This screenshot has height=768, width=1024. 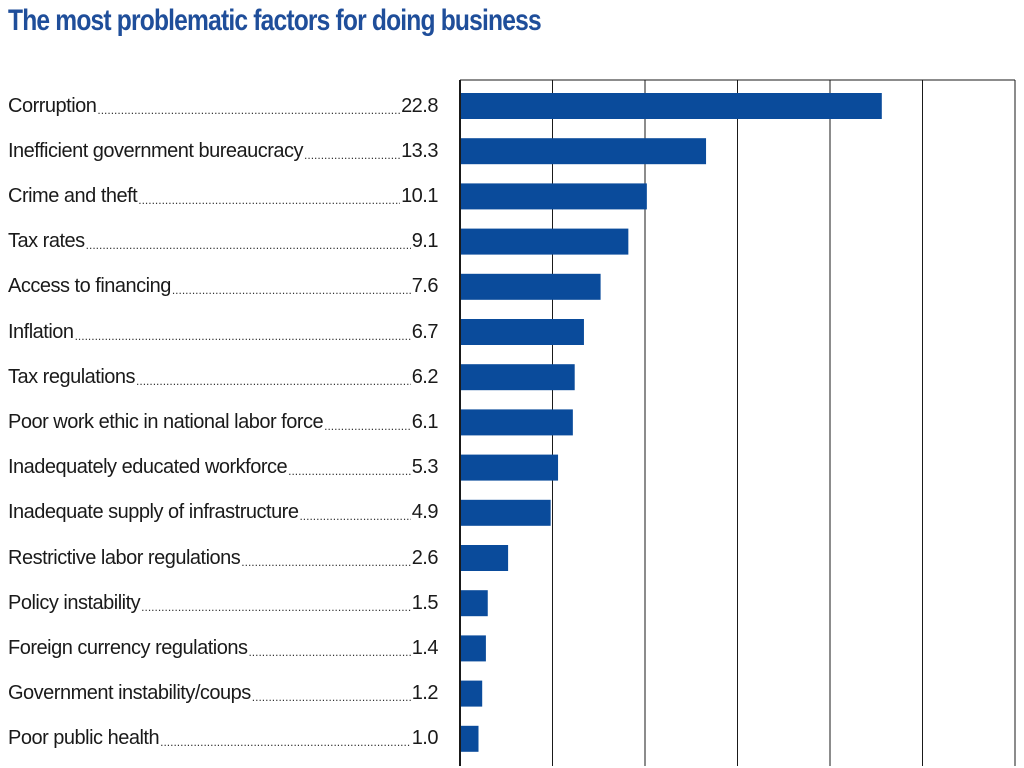 What do you see at coordinates (89, 286) in the screenshot?
I see `category-label: Access to financing` at bounding box center [89, 286].